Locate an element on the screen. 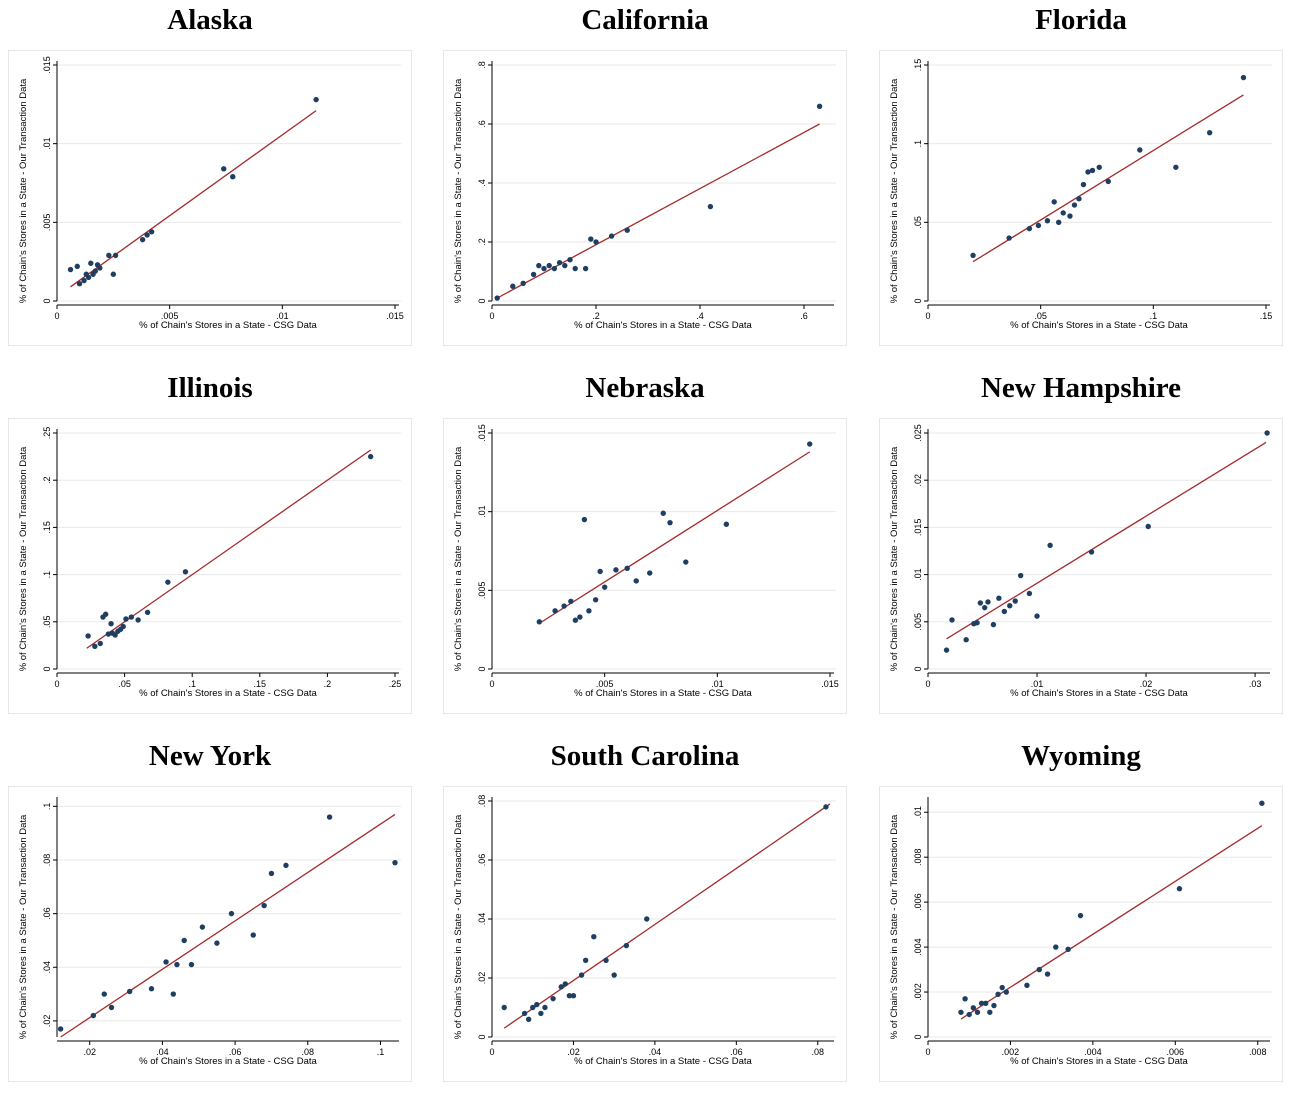 The height and width of the screenshot is (1094, 1289). y-tick-label: .01 is located at coordinates (47, 143).